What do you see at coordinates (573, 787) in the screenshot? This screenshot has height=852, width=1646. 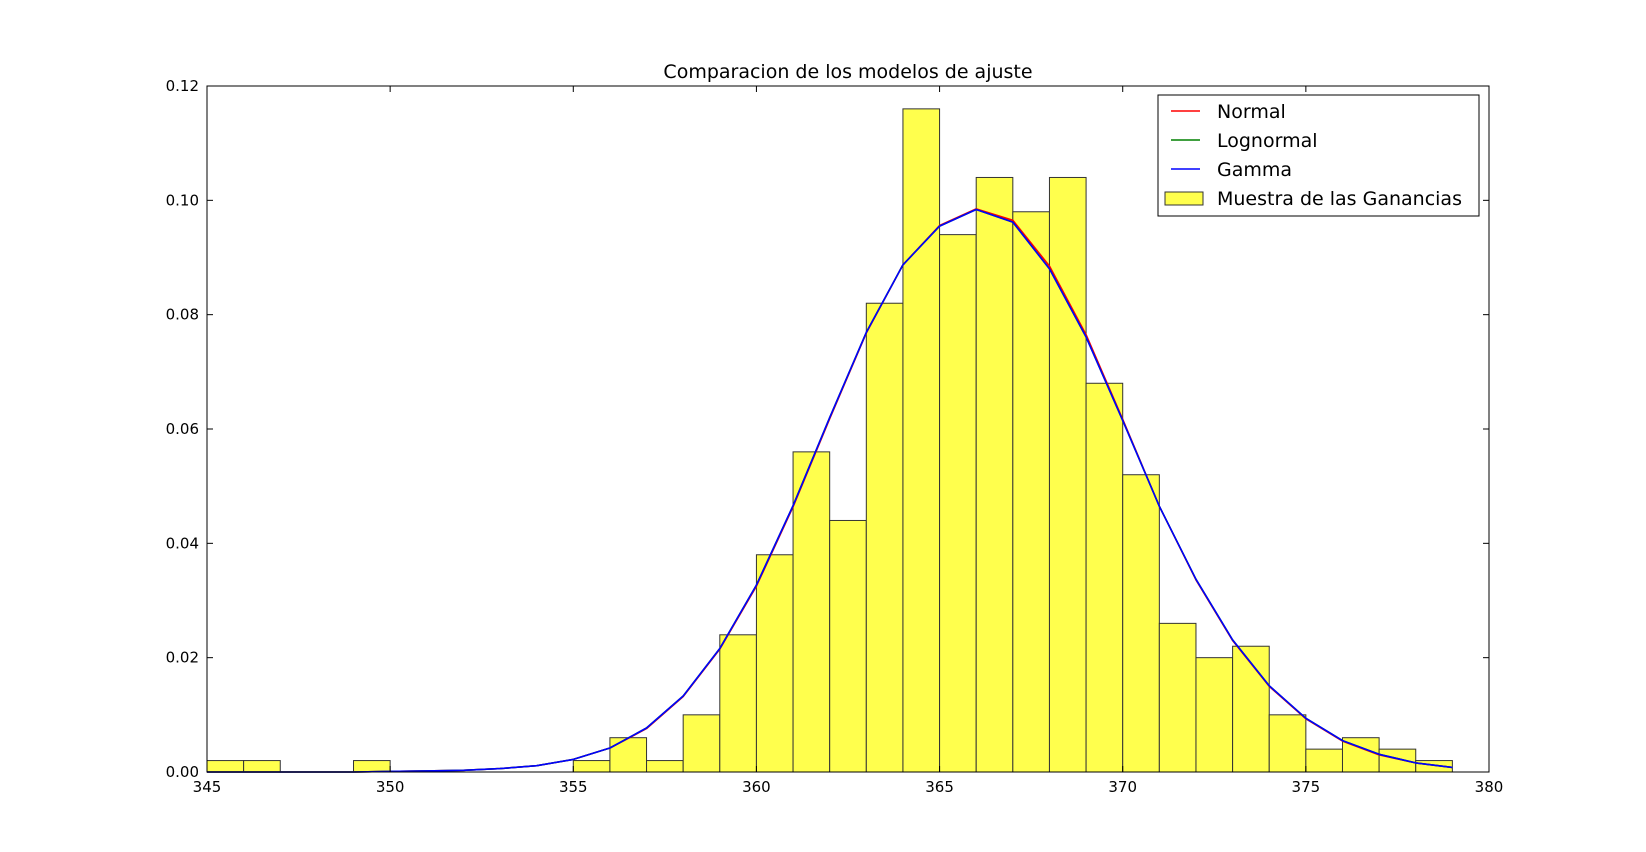 I see `x-tick-label: 355` at bounding box center [573, 787].